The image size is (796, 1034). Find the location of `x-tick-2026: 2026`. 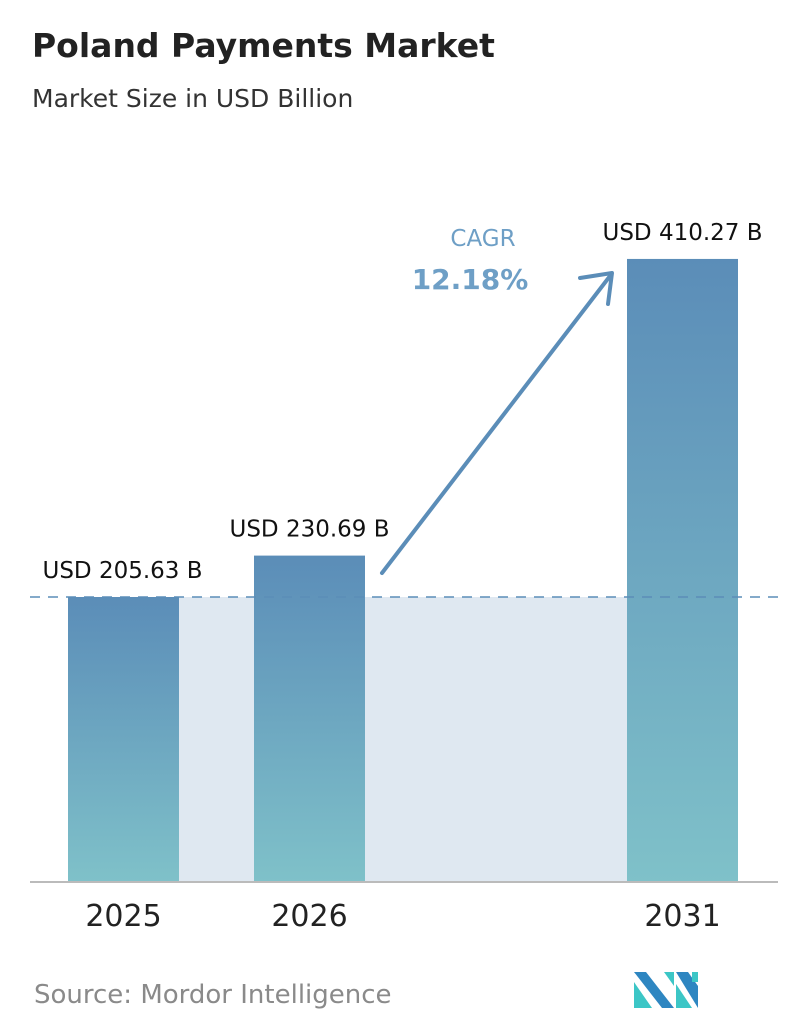

x-tick-2026: 2026 is located at coordinates (309, 916).